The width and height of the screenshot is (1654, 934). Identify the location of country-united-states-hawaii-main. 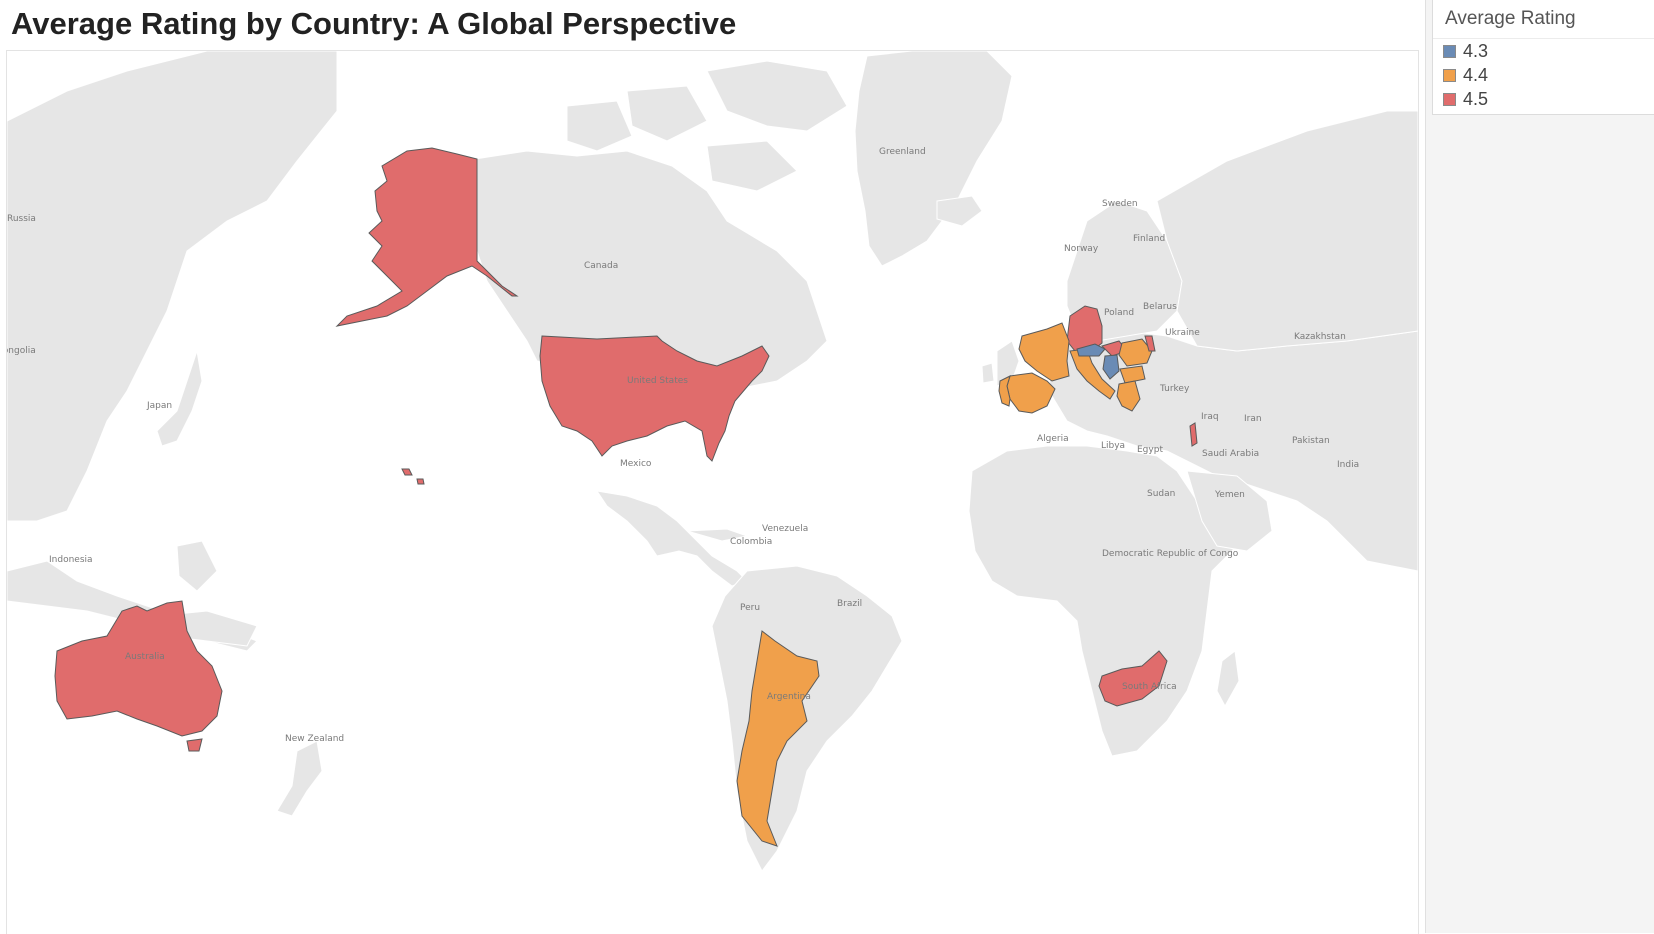
(420, 481).